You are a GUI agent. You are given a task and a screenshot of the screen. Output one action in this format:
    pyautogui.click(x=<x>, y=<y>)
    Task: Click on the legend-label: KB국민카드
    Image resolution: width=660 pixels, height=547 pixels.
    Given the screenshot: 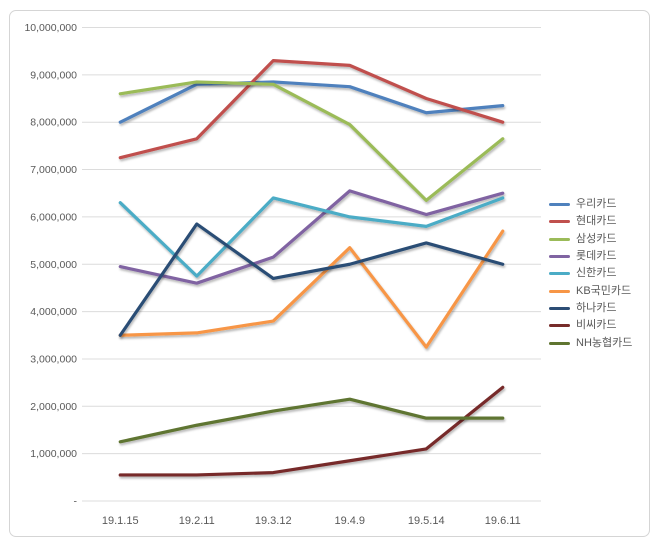 What is the action you would take?
    pyautogui.click(x=604, y=290)
    